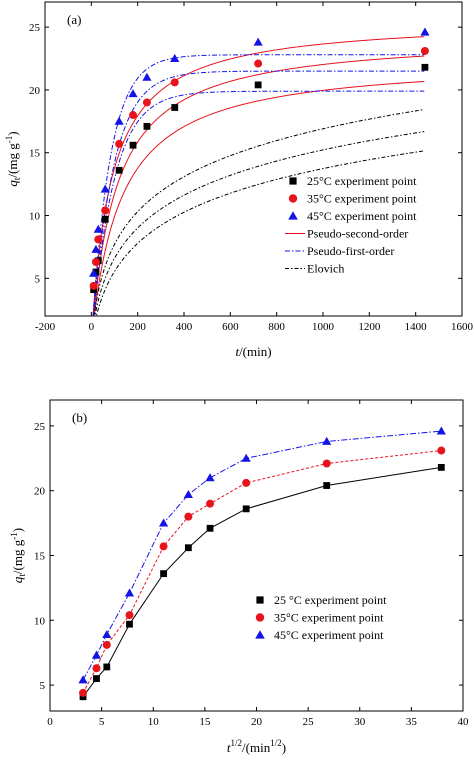 The height and width of the screenshot is (760, 474). I want to click on x-tick-label: 15, so click(205, 722).